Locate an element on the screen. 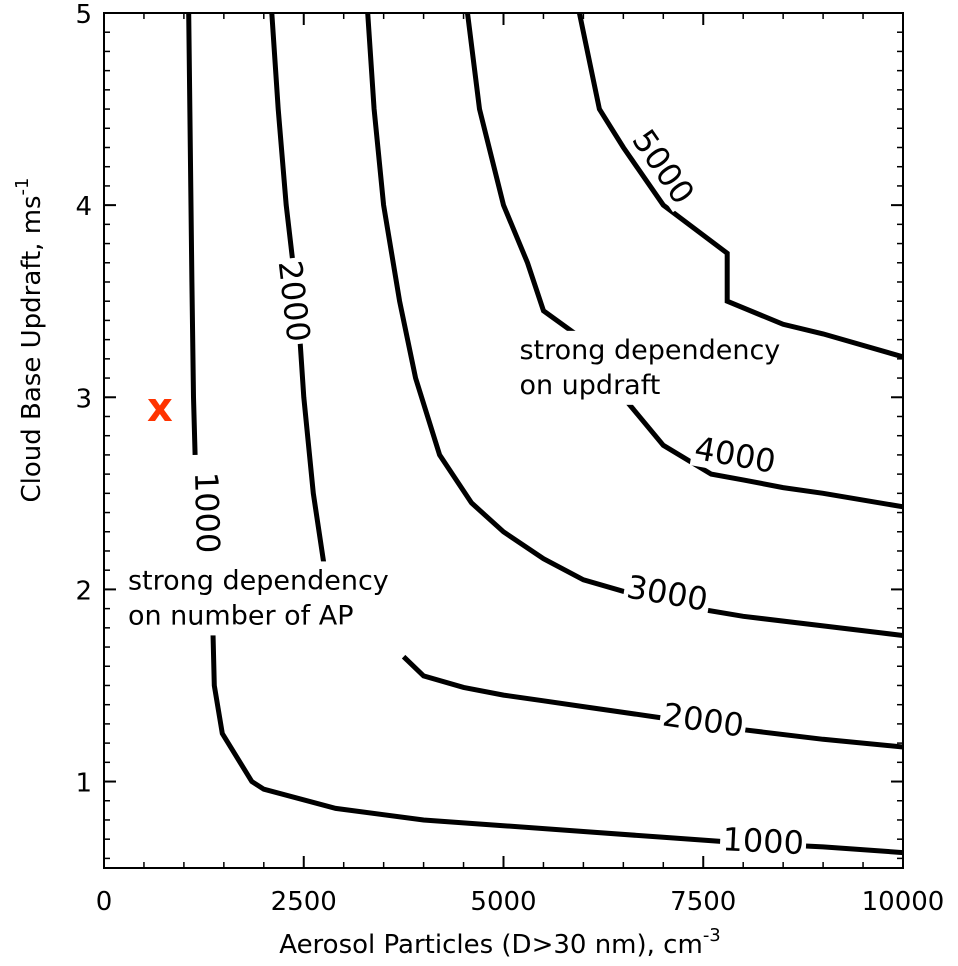 The image size is (958, 966). contour-label-2000-lower: 2000 is located at coordinates (703, 720).